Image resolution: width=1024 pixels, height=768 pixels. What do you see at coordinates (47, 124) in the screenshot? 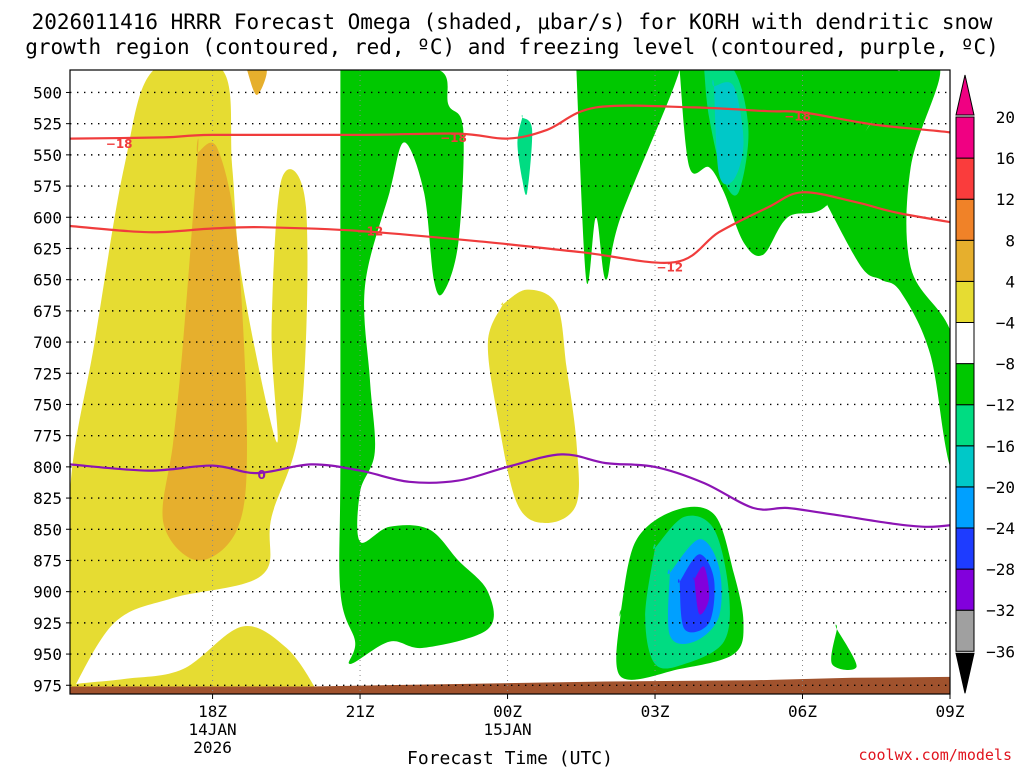
I see `y-tick-label: 525` at bounding box center [47, 124].